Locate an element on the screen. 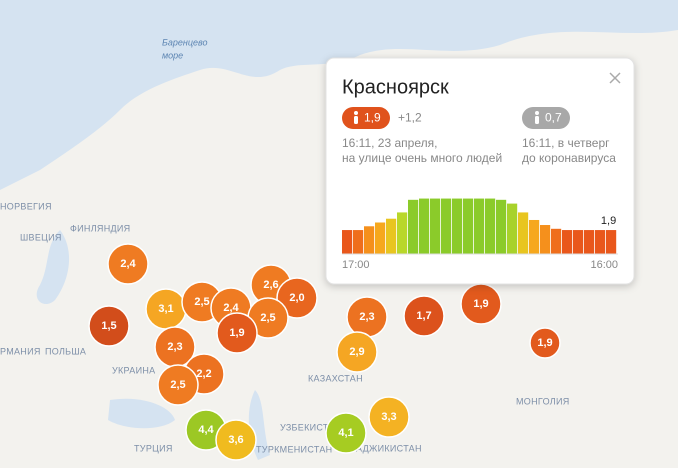 The width and height of the screenshot is (678, 468). x-end-label: 16:00 is located at coordinates (604, 265).